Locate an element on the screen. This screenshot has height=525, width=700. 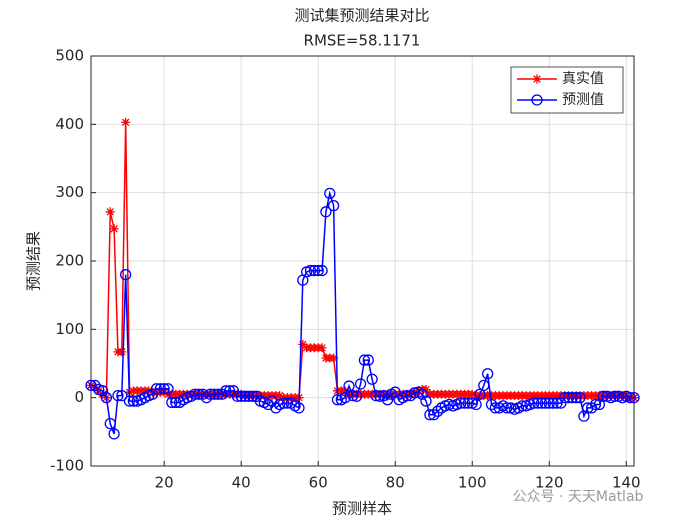
legend-label: 预测值 is located at coordinates (583, 100).